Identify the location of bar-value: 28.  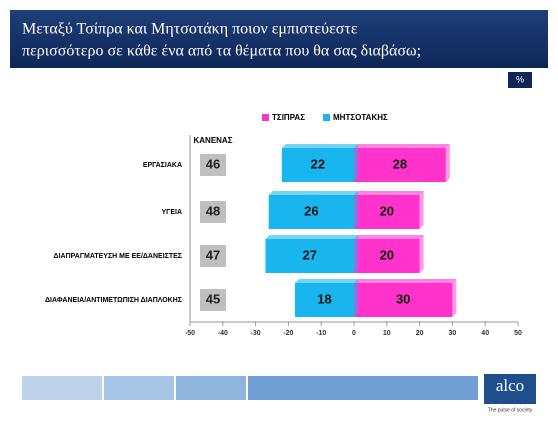
(400, 163).